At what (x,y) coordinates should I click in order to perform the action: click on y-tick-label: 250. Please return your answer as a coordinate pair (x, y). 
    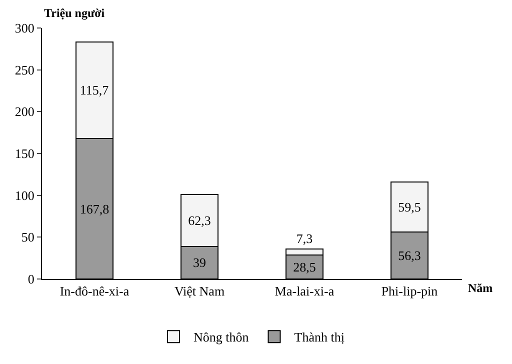
    Looking at the image, I should click on (24, 70).